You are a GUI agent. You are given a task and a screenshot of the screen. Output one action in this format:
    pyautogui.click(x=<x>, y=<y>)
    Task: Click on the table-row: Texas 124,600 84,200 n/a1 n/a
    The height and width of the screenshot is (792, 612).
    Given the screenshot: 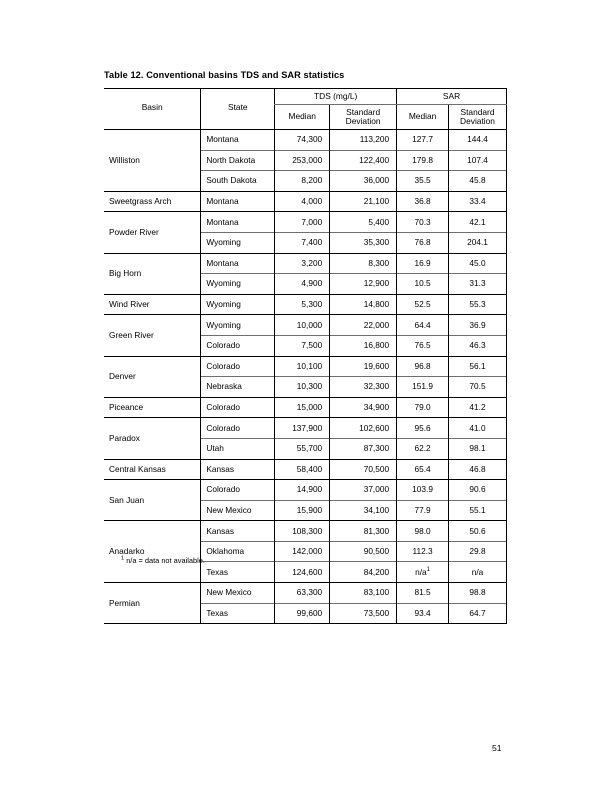 What is the action you would take?
    pyautogui.click(x=305, y=572)
    